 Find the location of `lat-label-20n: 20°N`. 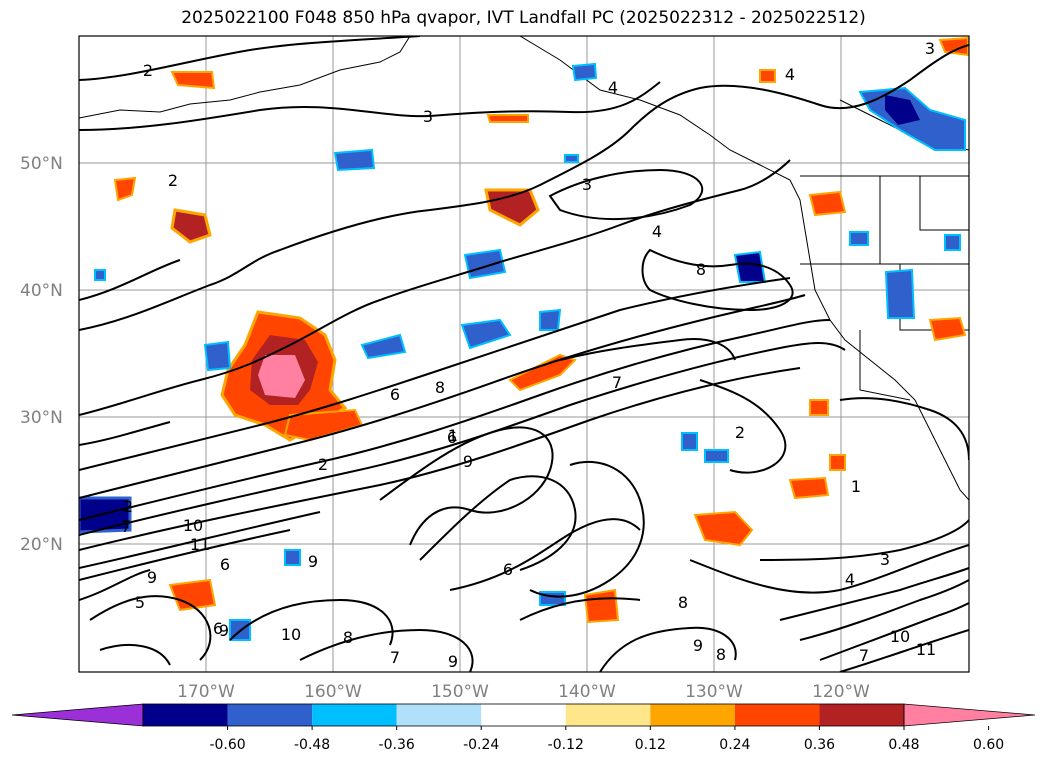

lat-label-20n: 20°N is located at coordinates (41, 545).